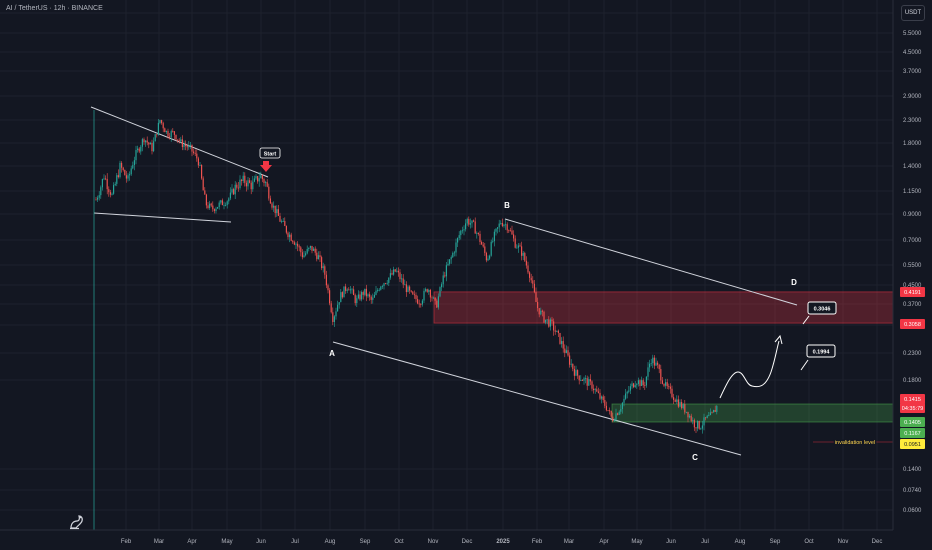 The width and height of the screenshot is (932, 550). Describe the element at coordinates (705, 542) in the screenshot. I see `time-tick-label: Jul` at that location.